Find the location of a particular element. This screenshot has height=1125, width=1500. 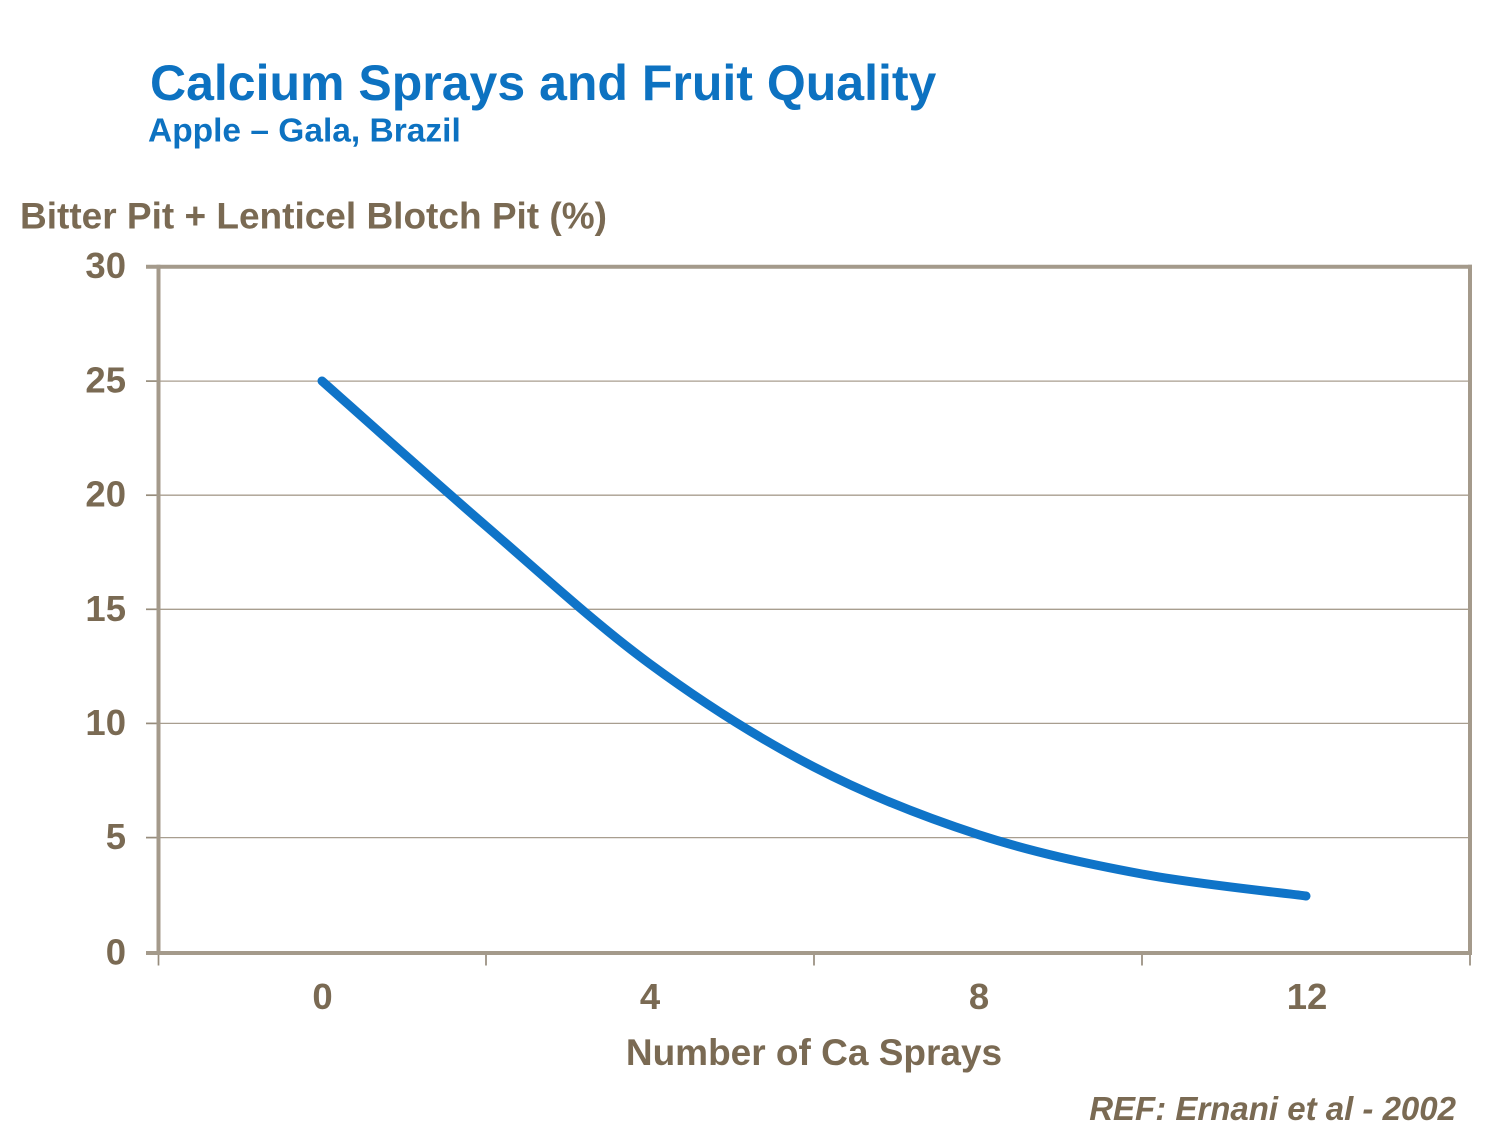

svg-text: REF: Ernani et al - 2002 is located at coordinates (1272, 1107).